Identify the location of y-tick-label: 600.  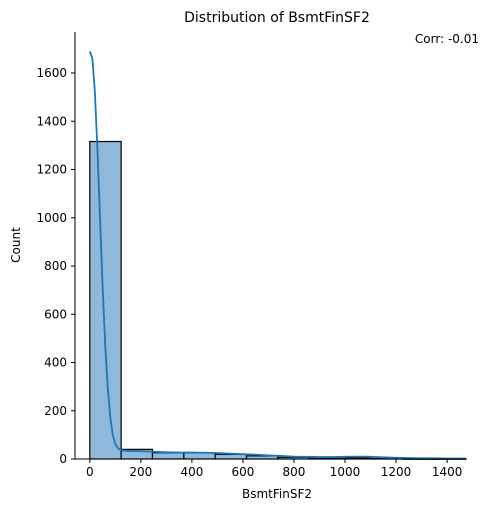
(55, 314).